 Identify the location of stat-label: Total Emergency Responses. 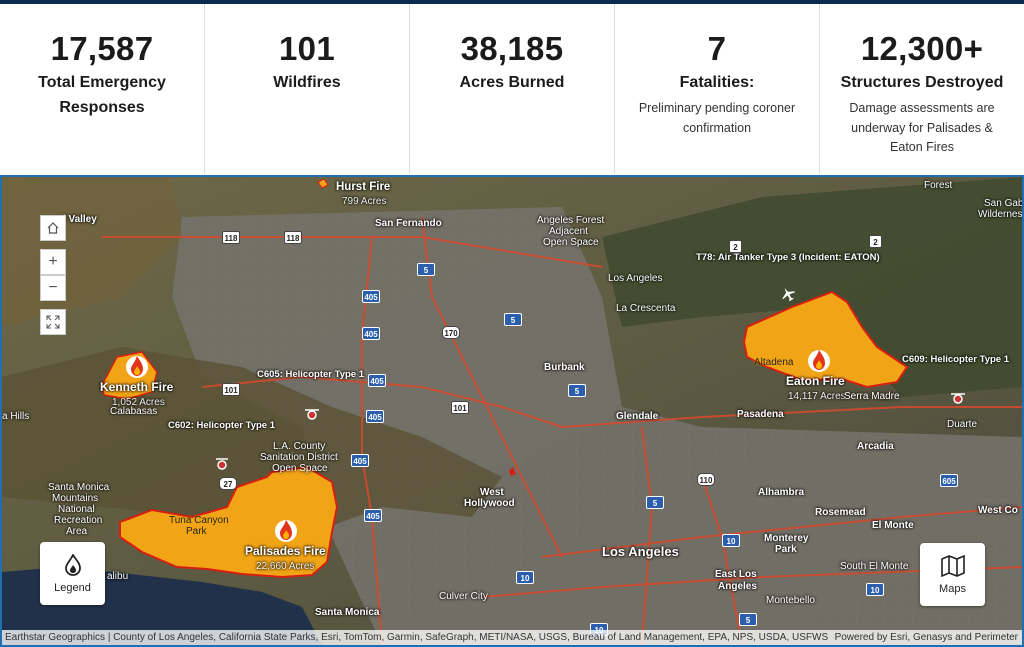
(102, 95).